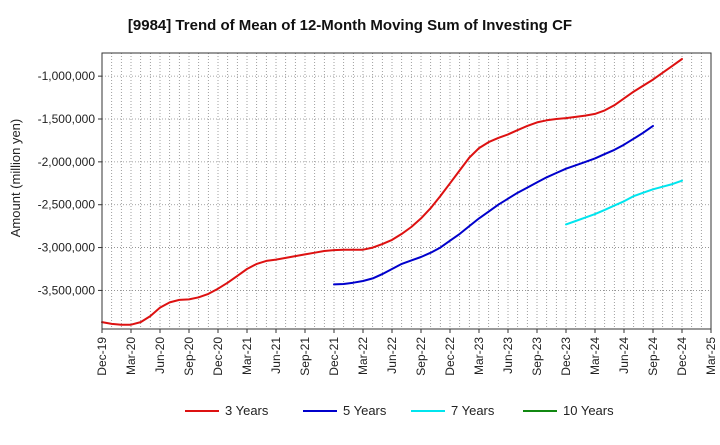  Describe the element at coordinates (67, 119) in the screenshot. I see `y-tick-label: -1,500,000` at that location.